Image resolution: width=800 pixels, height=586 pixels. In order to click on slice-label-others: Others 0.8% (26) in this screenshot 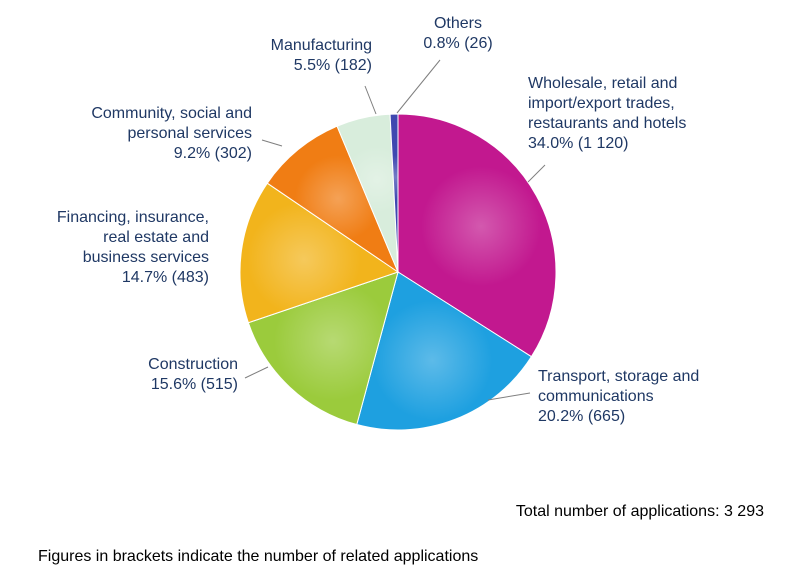, I will do `click(457, 33)`.